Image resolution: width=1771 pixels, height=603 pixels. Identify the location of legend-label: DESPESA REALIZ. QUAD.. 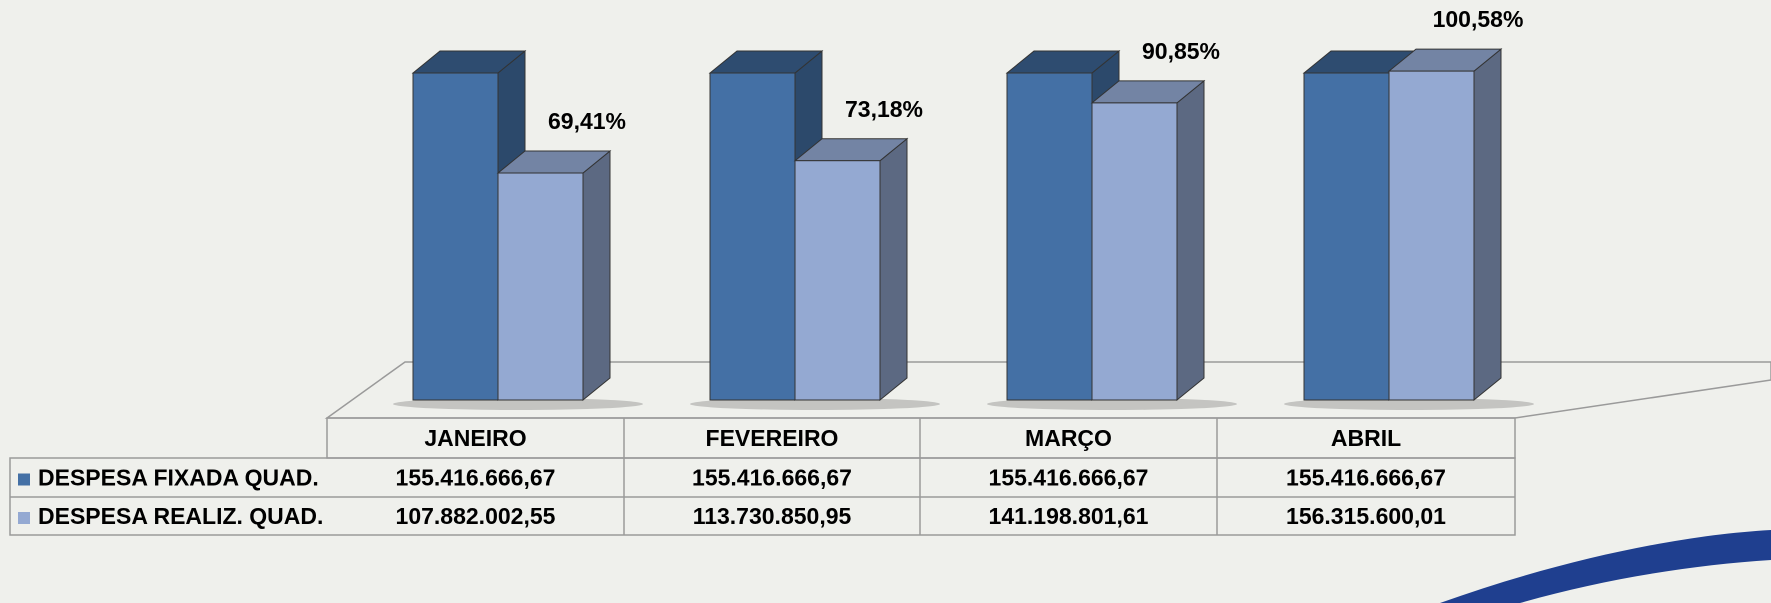
(180, 516).